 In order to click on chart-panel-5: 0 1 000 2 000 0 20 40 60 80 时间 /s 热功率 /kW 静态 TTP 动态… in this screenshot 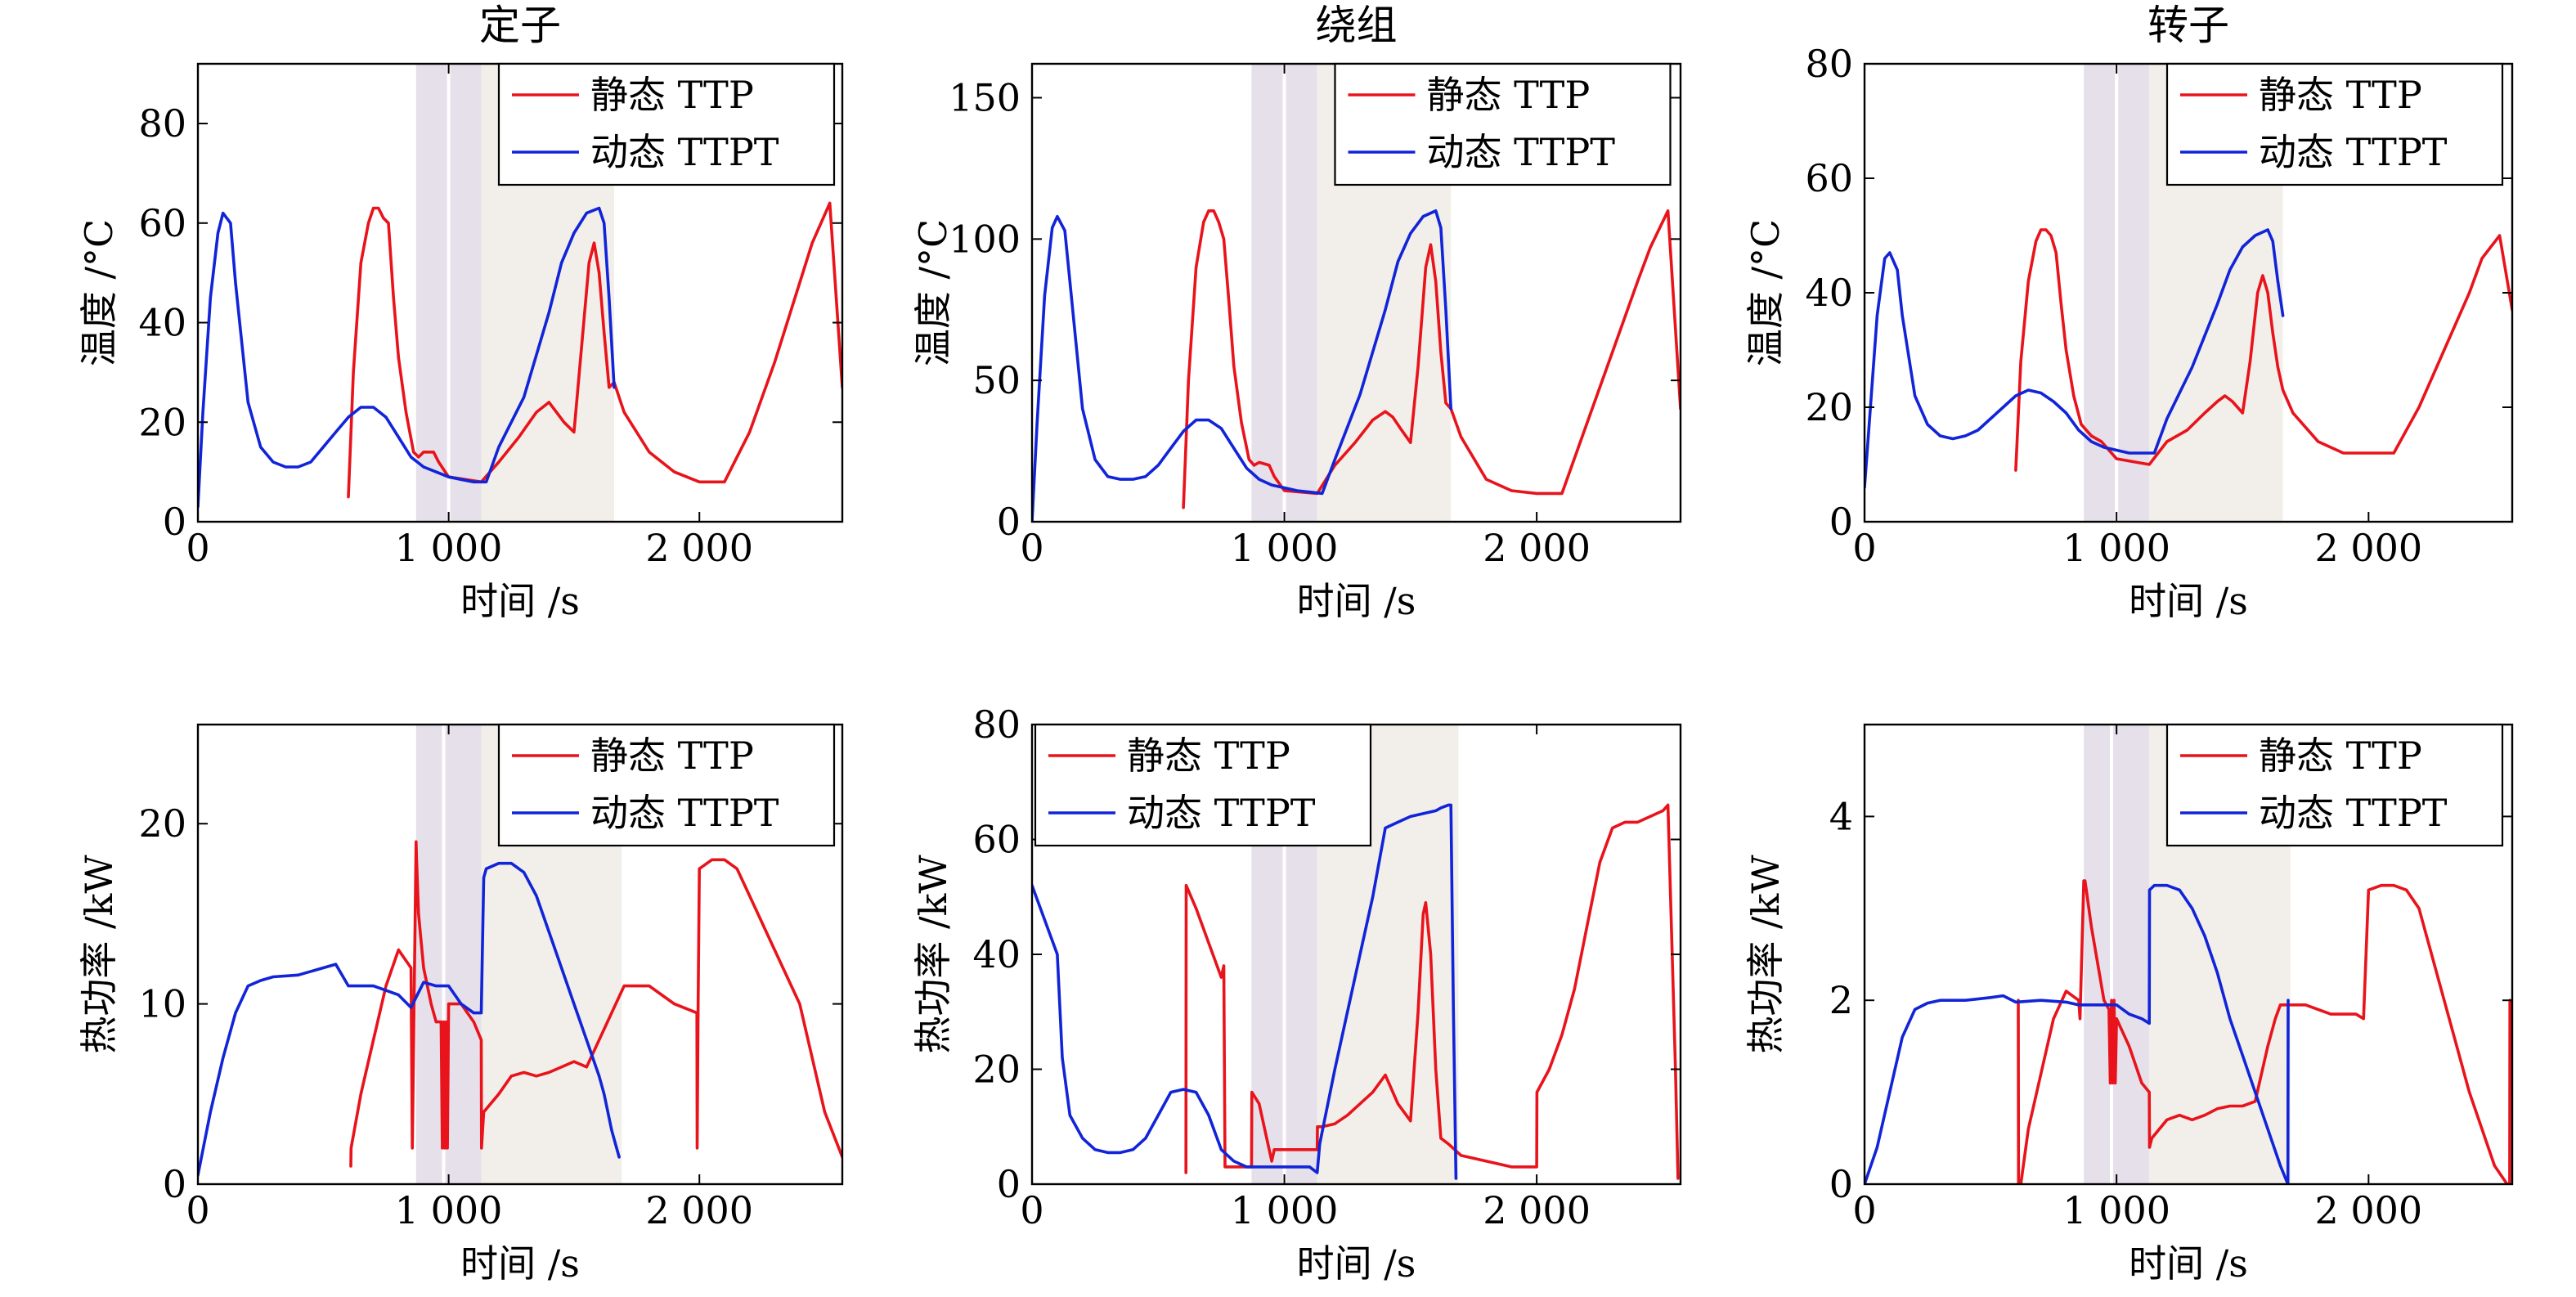, I will do `click(1297, 994)`.